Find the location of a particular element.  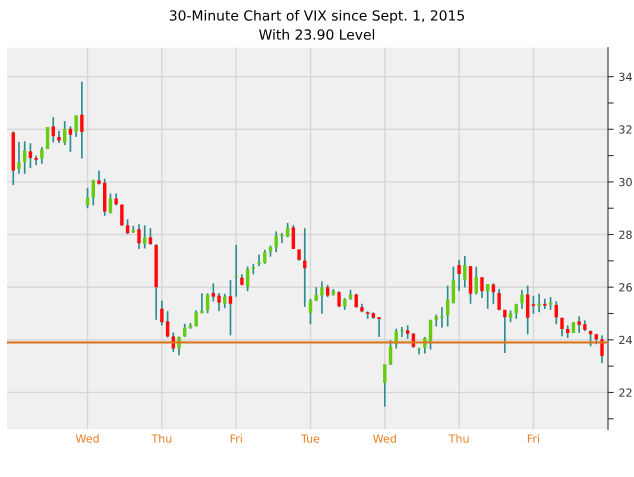

chart-subtitle: With 23.90 Level is located at coordinates (316, 34).